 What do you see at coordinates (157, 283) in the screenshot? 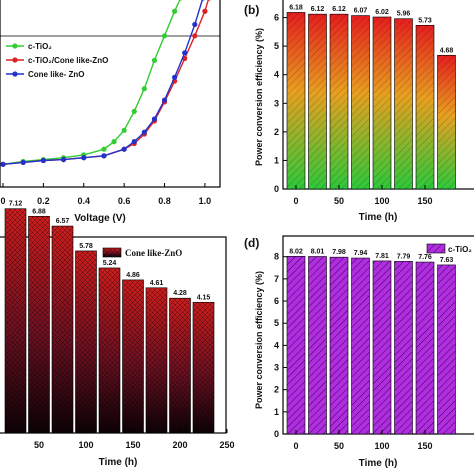
I see `bar-value-label: 4.61` at bounding box center [157, 283].